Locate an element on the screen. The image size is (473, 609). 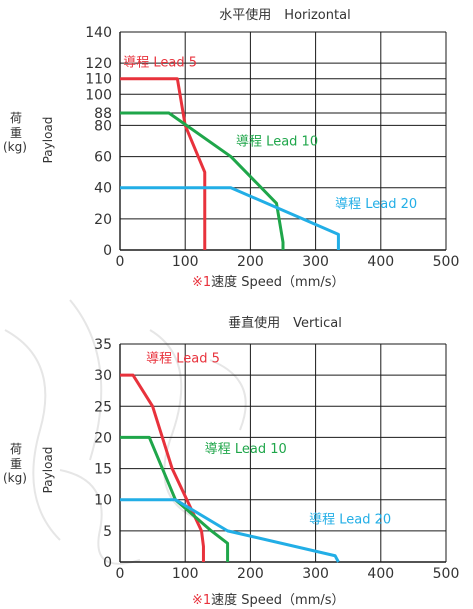
y-tick-label: 88 is located at coordinates (103, 114).